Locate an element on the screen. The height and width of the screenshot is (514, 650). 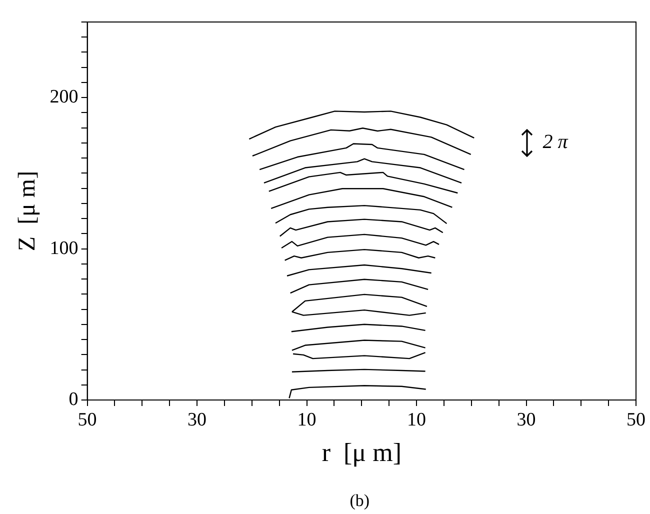
x-axis-title: r [μ m] is located at coordinates (362, 453).